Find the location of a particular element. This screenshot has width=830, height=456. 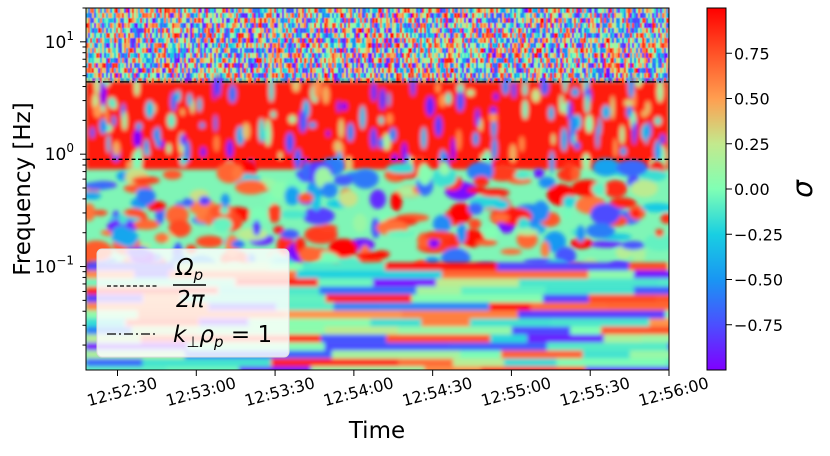

x-tick-label: 12:56:00 is located at coordinates (673, 391).